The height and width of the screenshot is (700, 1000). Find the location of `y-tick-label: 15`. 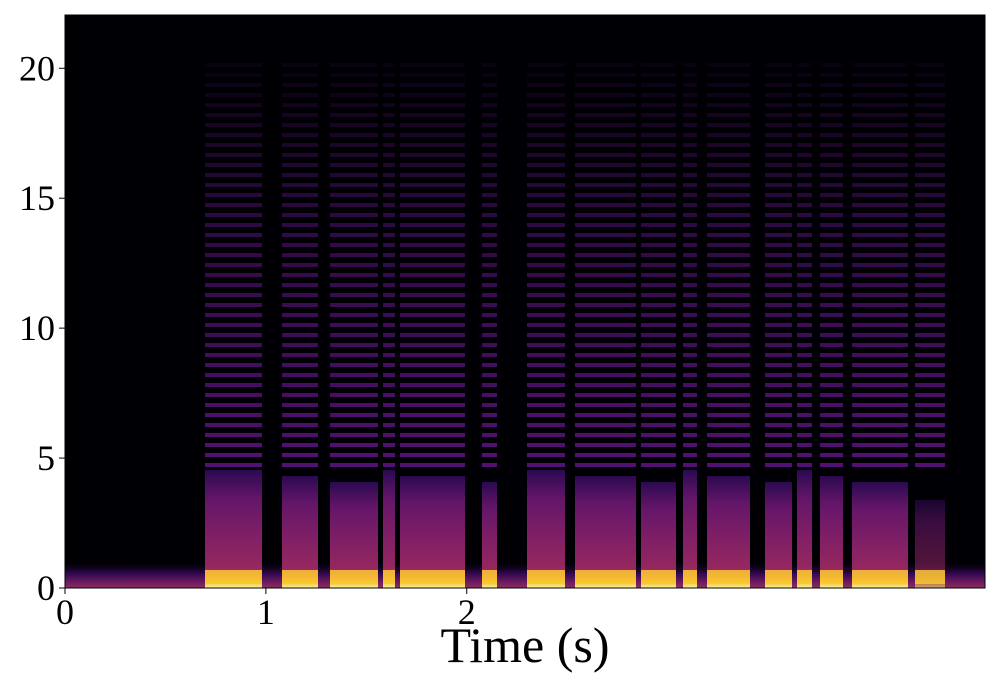

y-tick-label: 15 is located at coordinates (37, 198).